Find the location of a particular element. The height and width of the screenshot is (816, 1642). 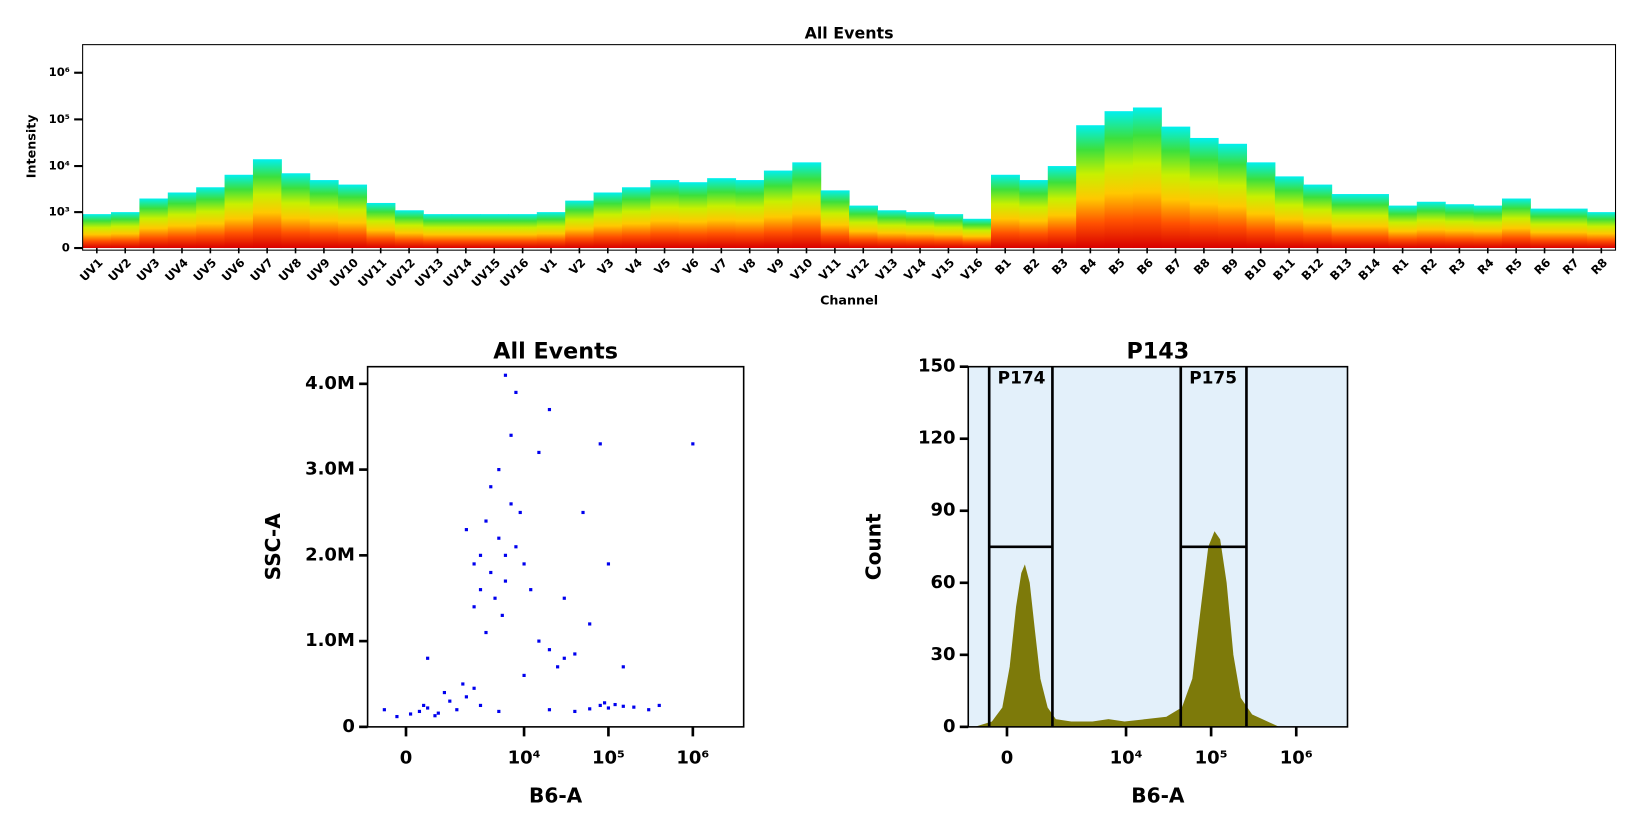

y-tick-label: 10³ is located at coordinates (59, 212).